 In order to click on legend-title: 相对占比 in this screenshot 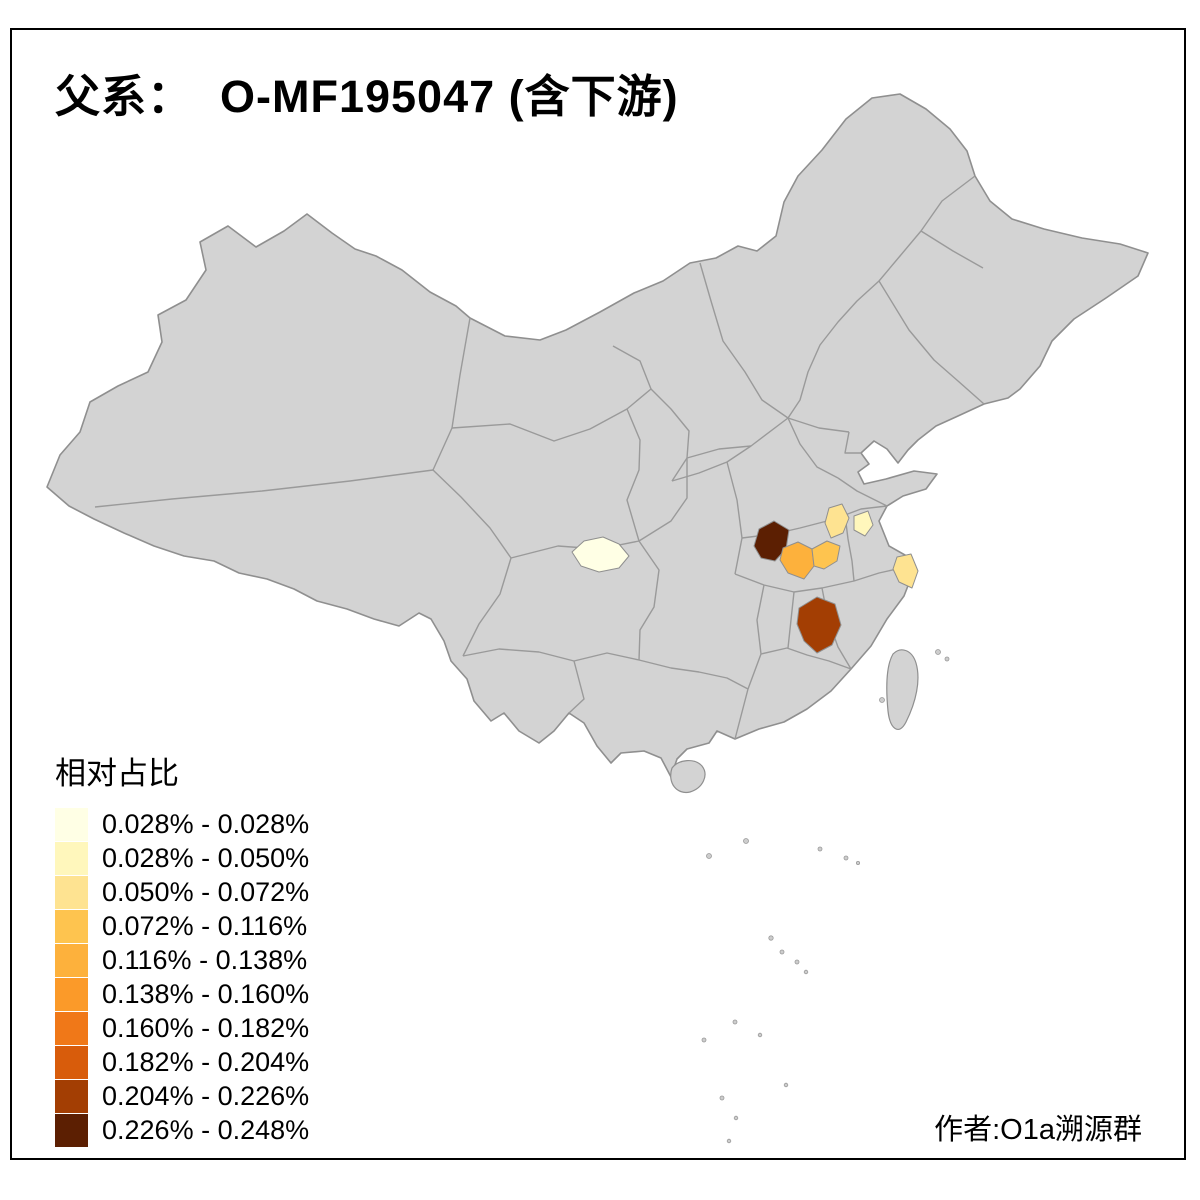, I will do `click(117, 773)`.